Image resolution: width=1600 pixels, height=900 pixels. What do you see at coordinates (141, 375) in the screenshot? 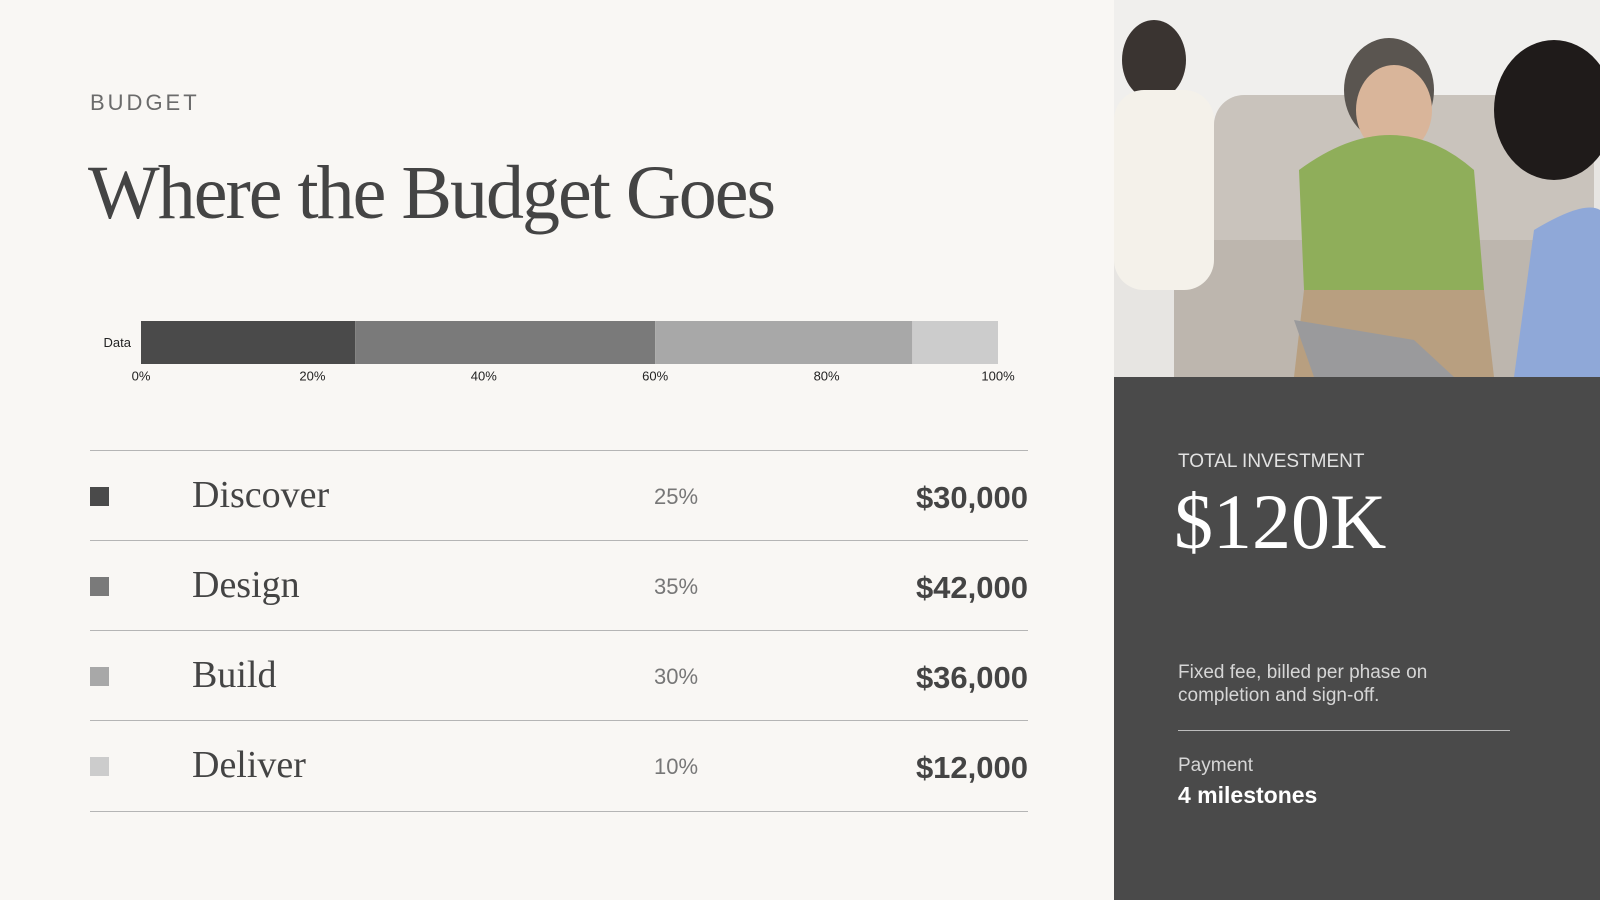
I see `x-tick-label: 0%` at bounding box center [141, 375].